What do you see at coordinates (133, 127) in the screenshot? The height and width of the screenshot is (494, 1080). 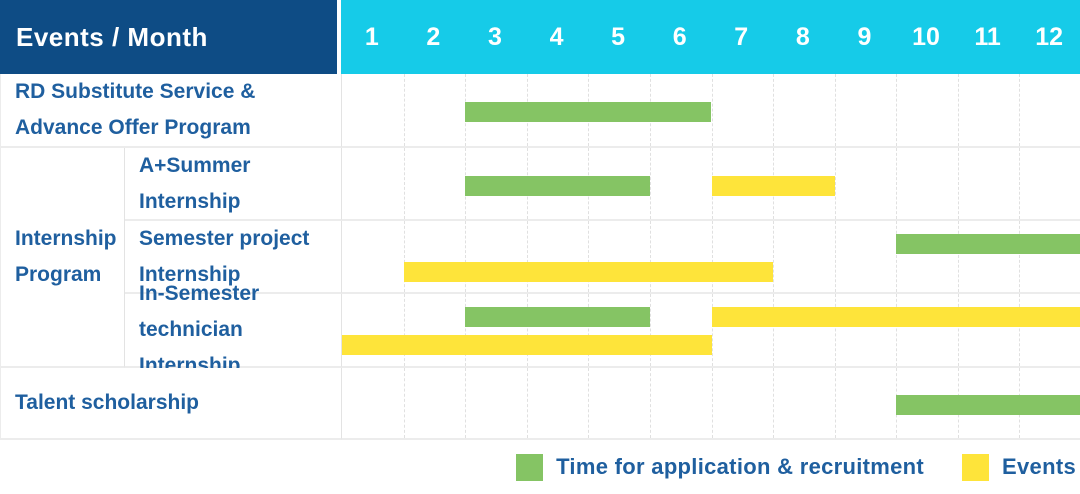 I see `row-label-line: Advance Offer Program` at bounding box center [133, 127].